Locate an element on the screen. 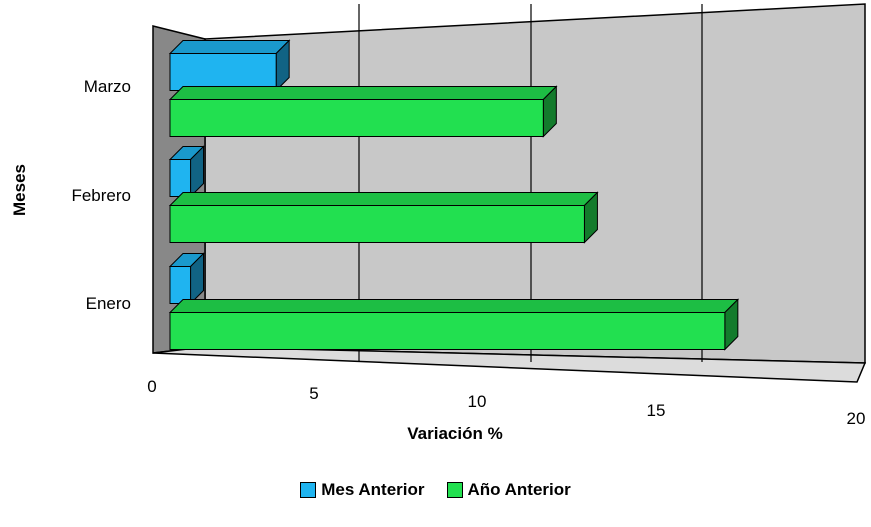 The height and width of the screenshot is (527, 871). x-tick-label-0: 0 is located at coordinates (151, 386).